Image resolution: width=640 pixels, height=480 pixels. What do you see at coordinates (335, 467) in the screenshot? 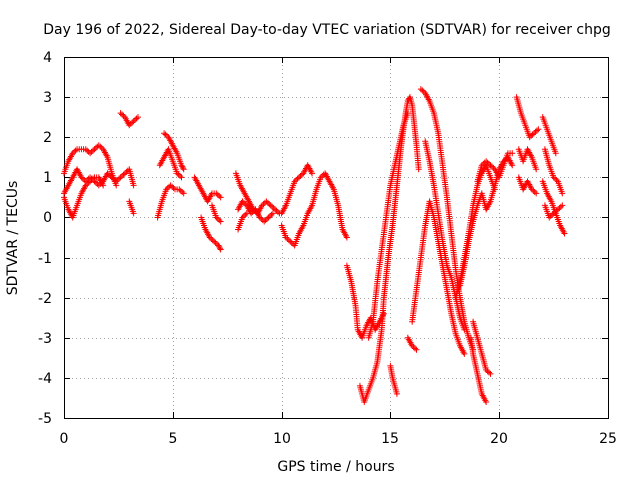
I see `x-axis-label: GPS time / hours` at bounding box center [335, 467].